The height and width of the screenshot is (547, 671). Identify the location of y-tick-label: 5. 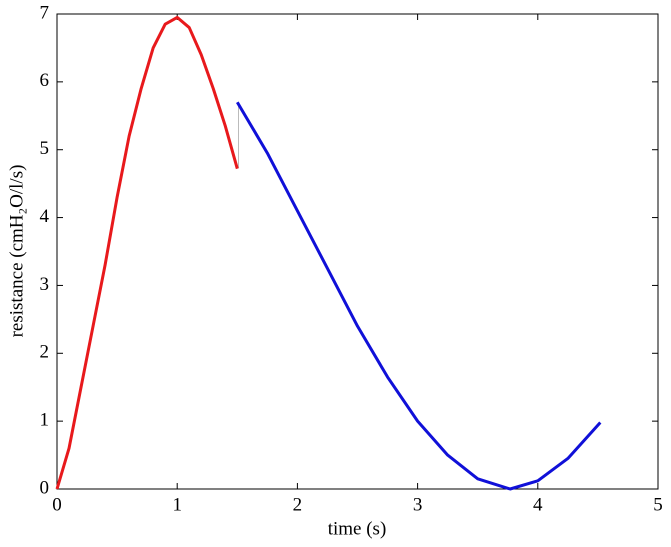
(45, 148).